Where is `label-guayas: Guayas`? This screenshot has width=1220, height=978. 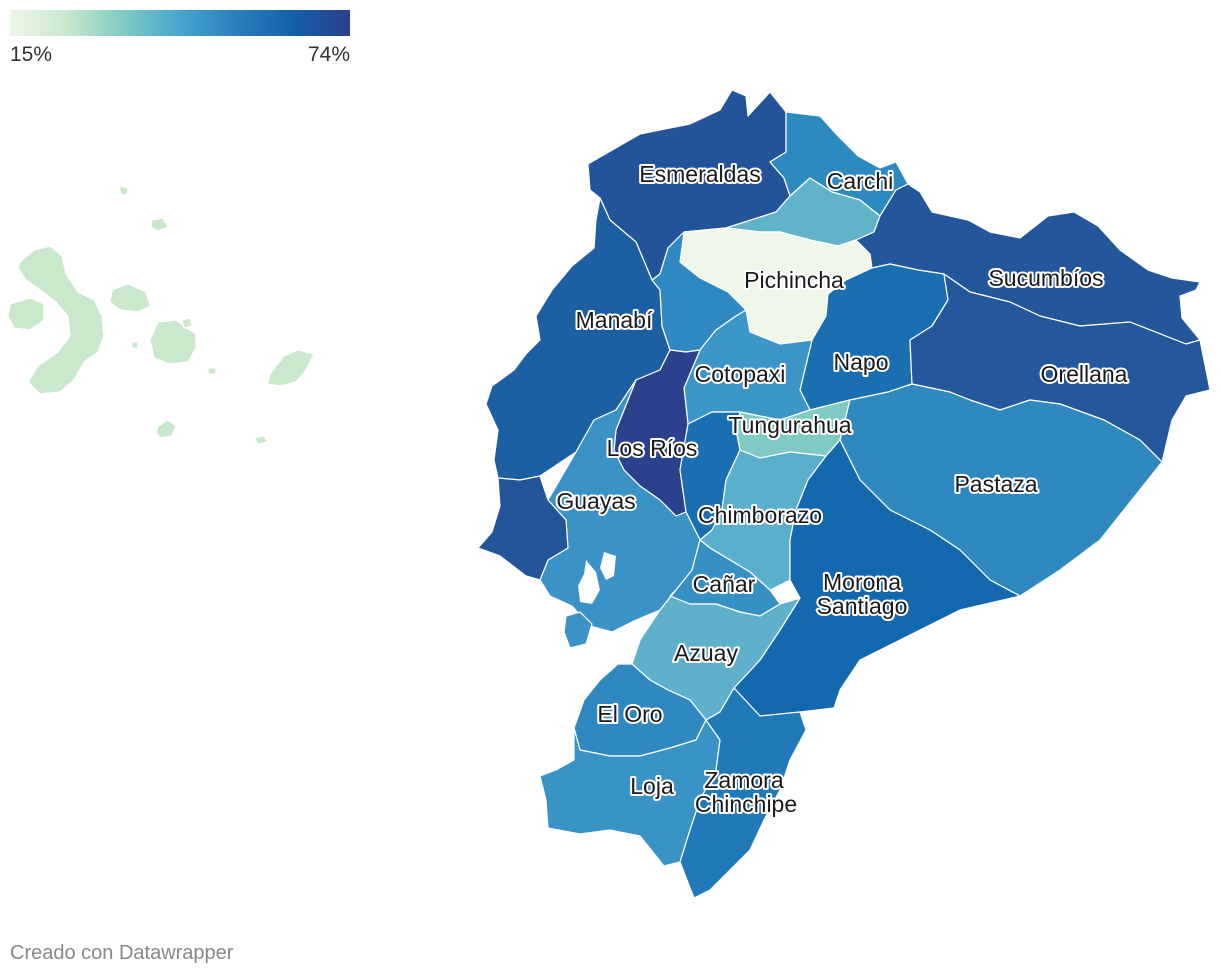
label-guayas: Guayas is located at coordinates (595, 501).